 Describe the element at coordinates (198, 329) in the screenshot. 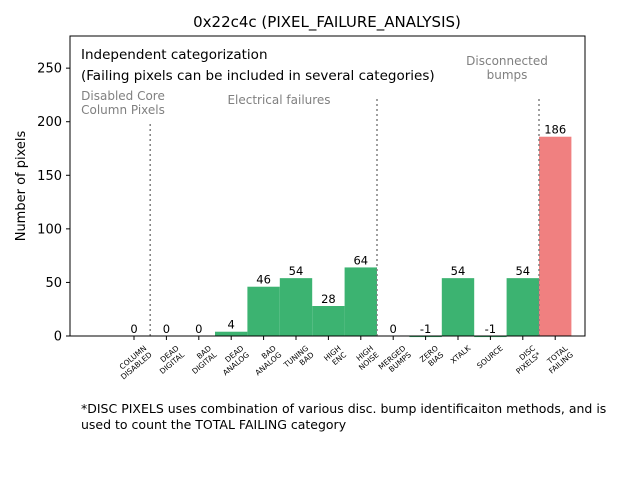

I see `bar-value-label-2: 0` at that location.